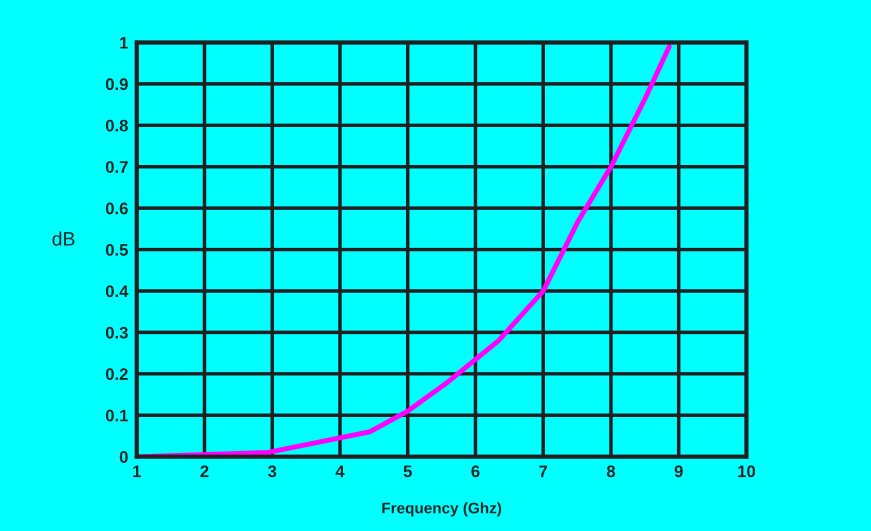 The width and height of the screenshot is (871, 531). What do you see at coordinates (340, 472) in the screenshot?
I see `x-tick-label: 4` at bounding box center [340, 472].